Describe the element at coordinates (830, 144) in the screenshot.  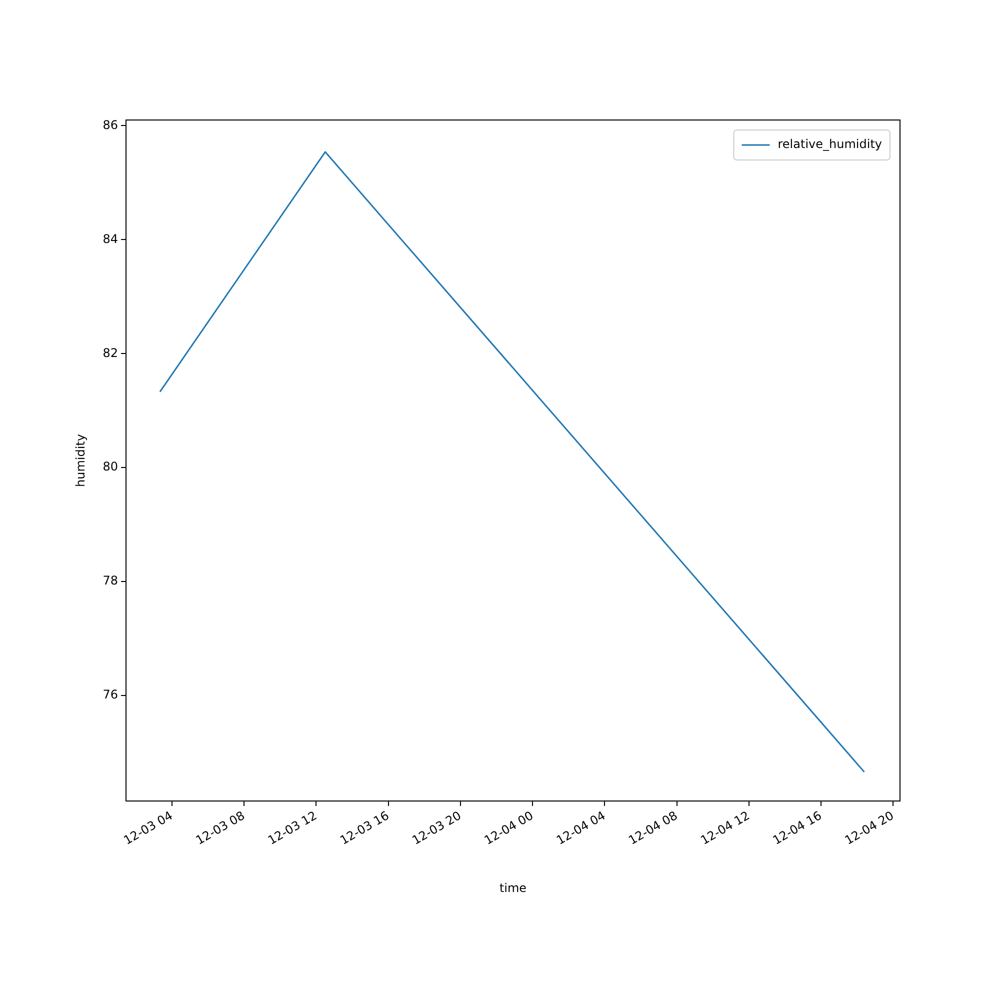
I see `legend-label: relative_humidity` at that location.